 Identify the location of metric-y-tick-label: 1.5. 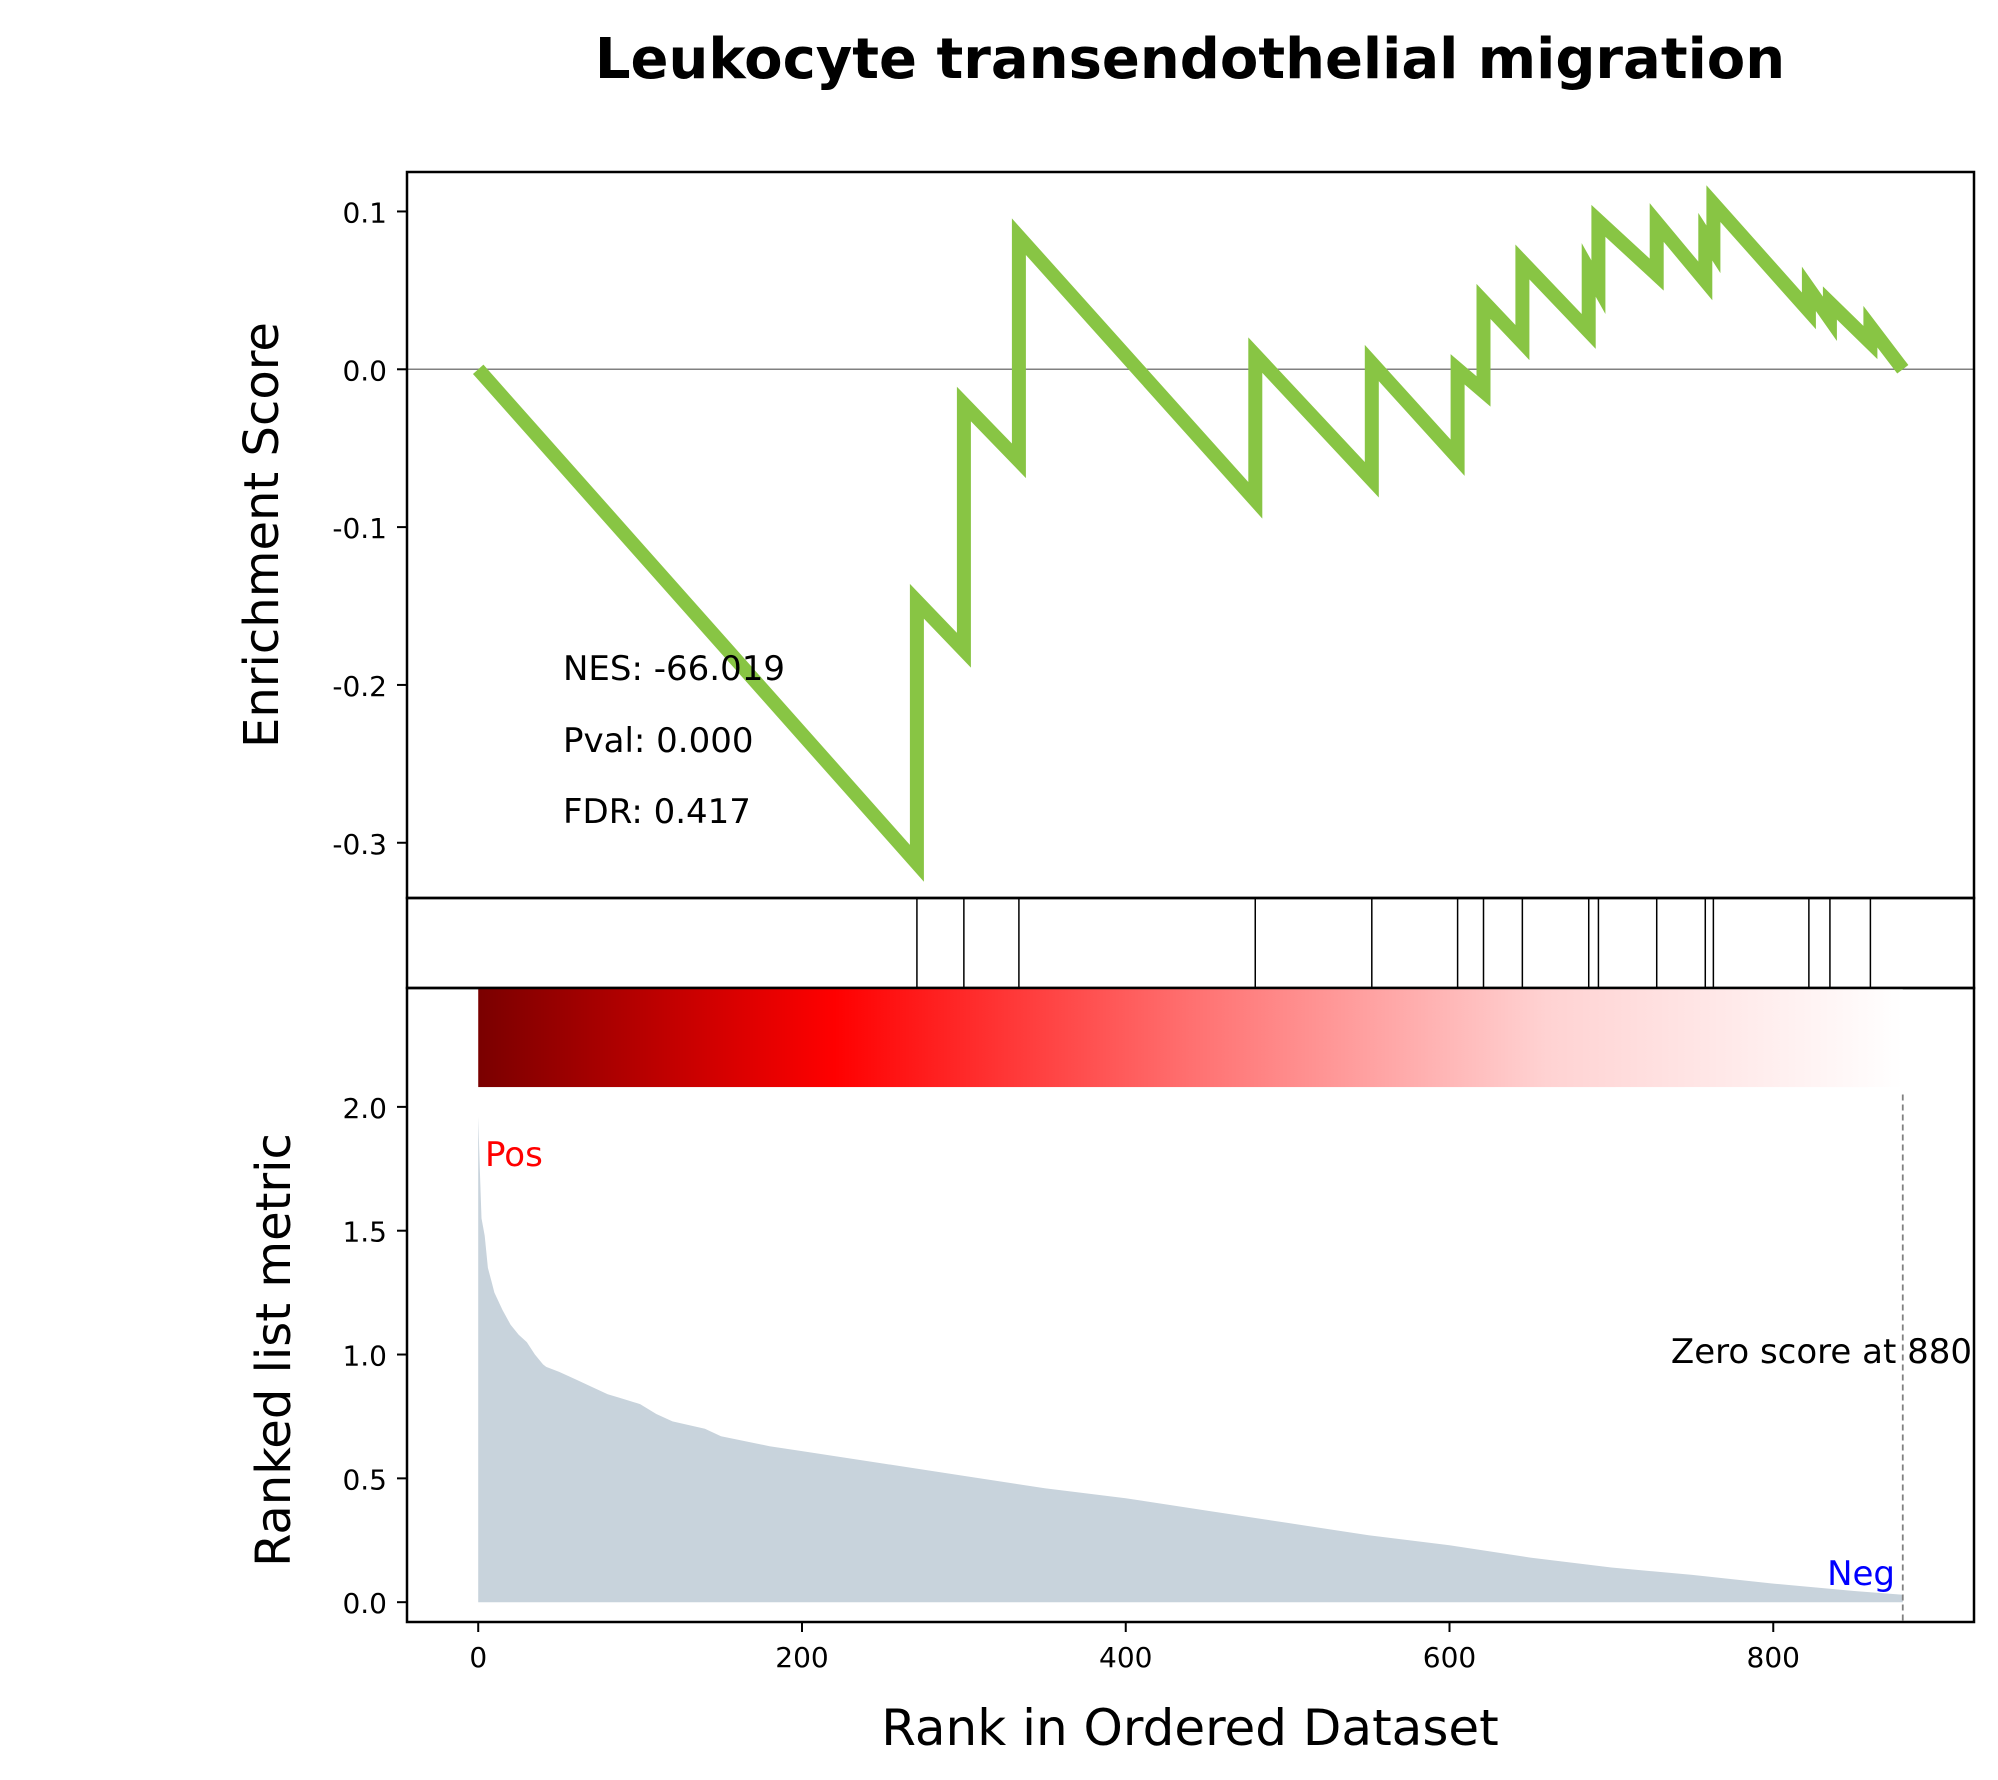
(364, 1232).